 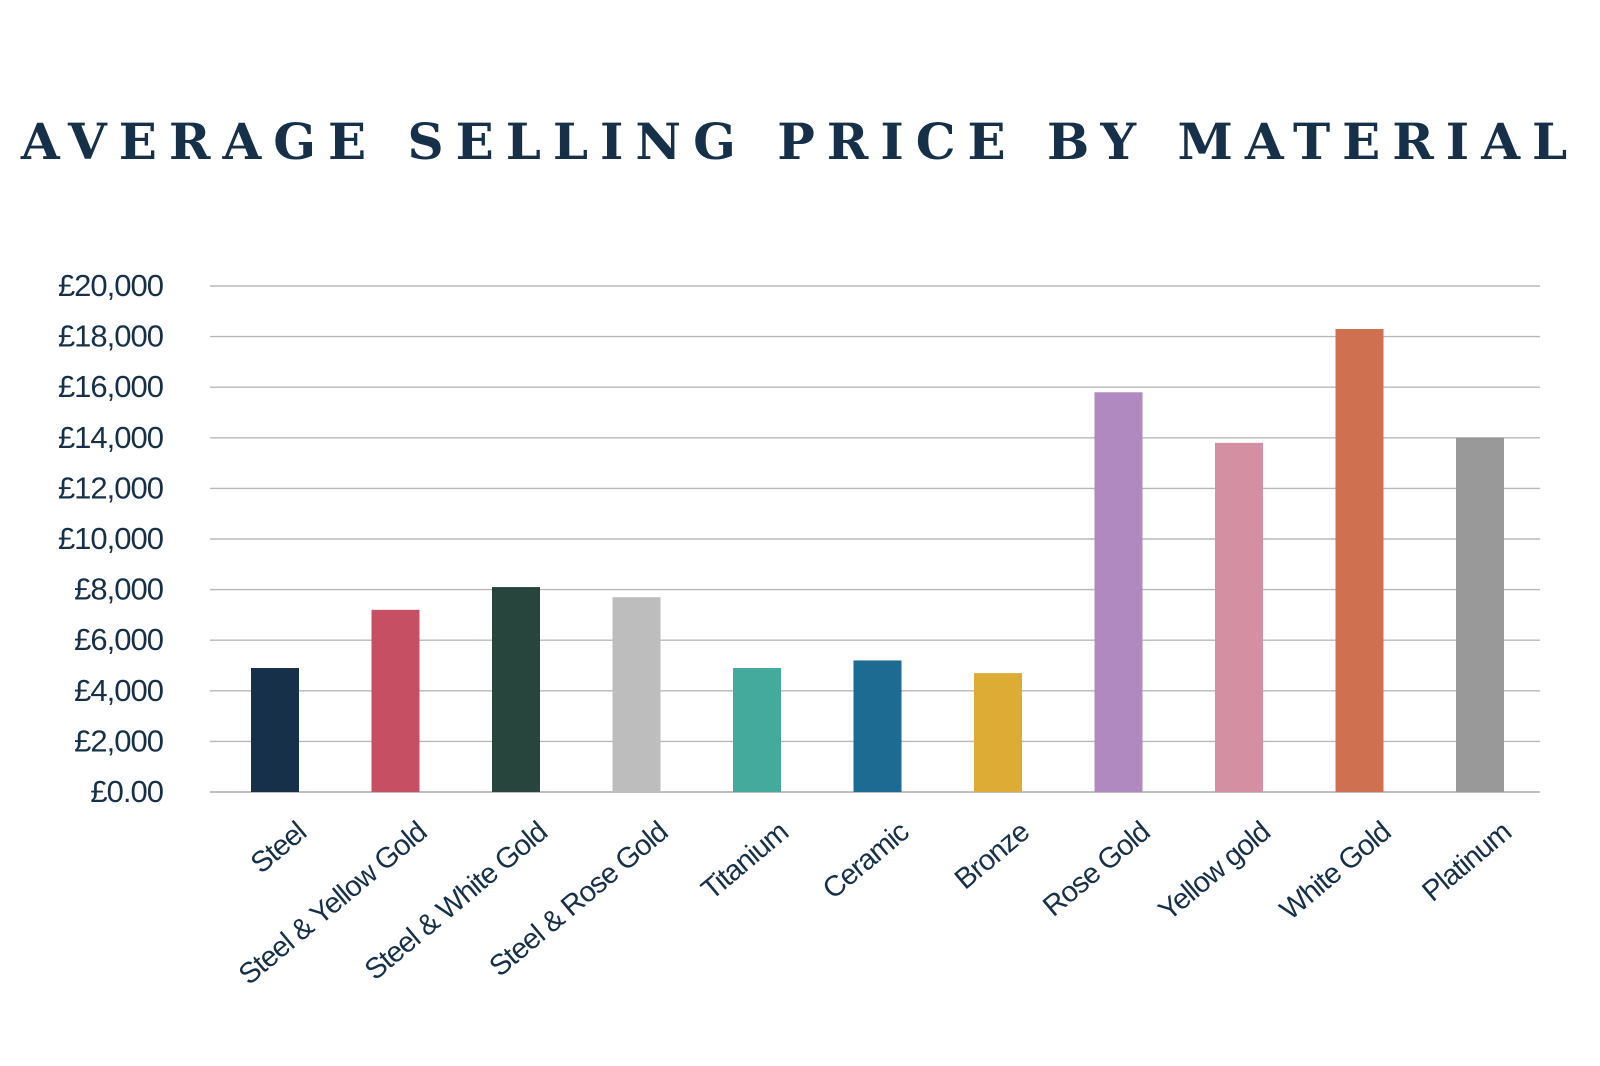 I want to click on bar-platinum, so click(x=1480, y=614).